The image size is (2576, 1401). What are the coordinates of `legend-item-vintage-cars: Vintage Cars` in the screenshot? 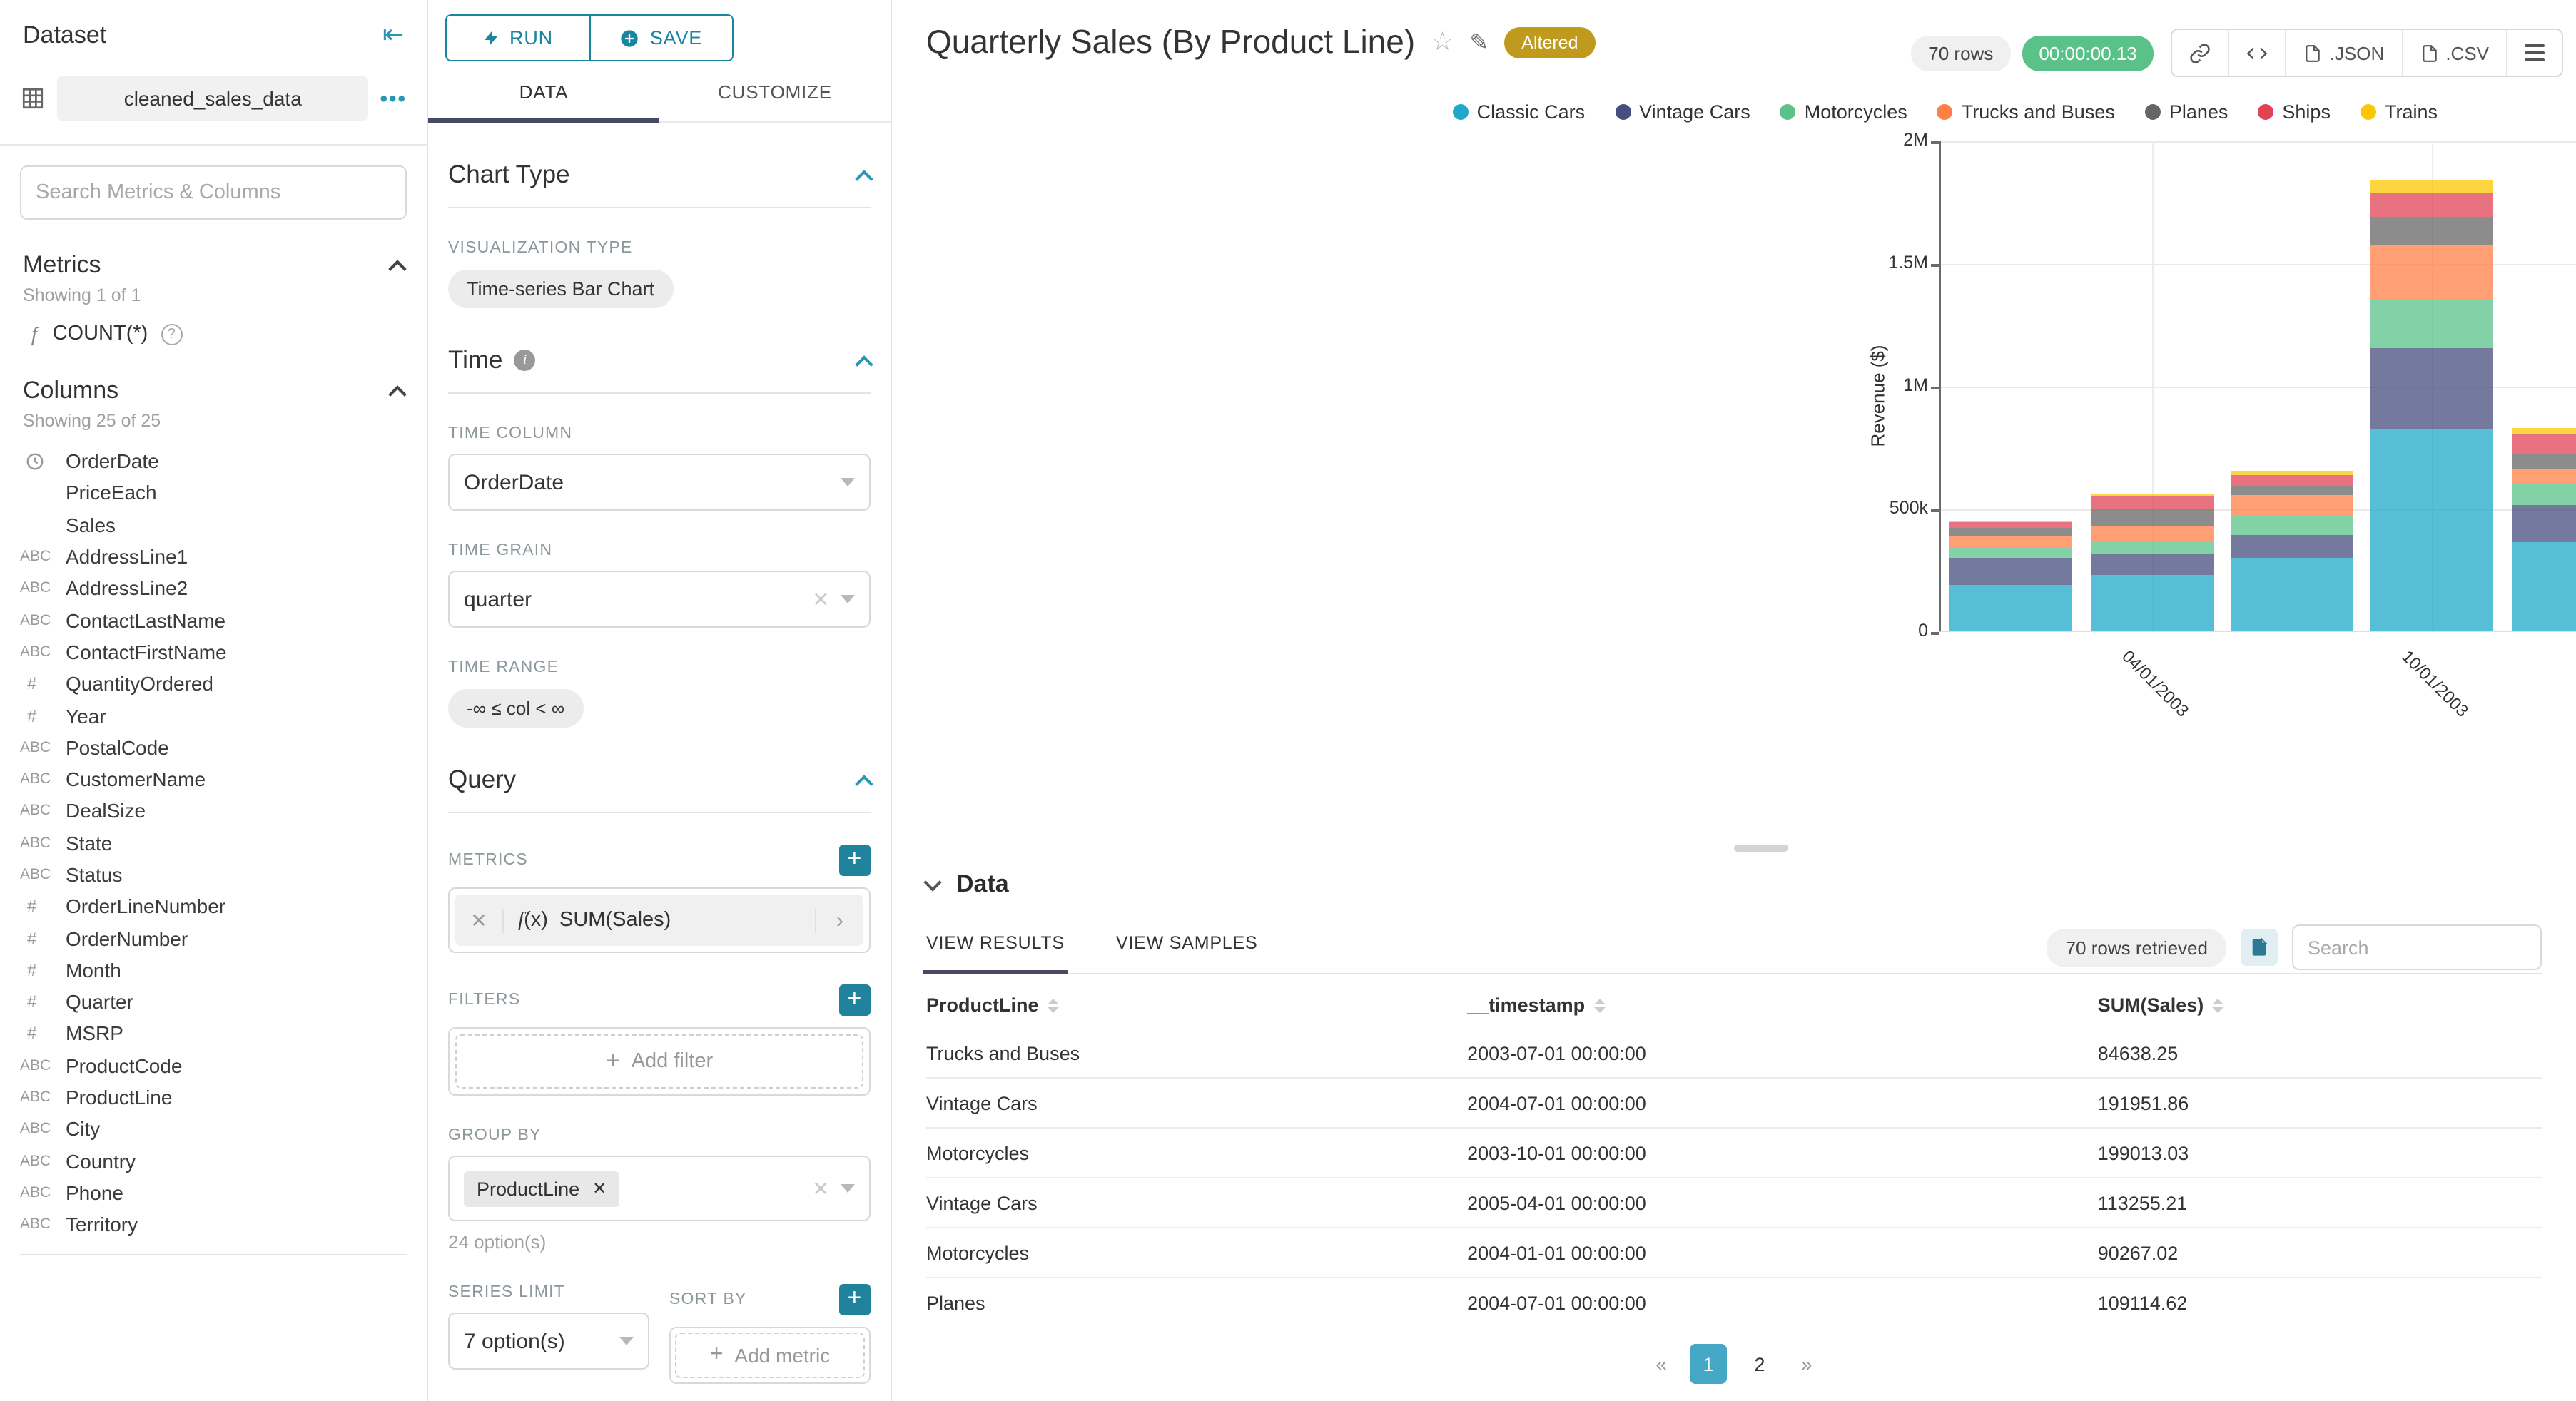 It's located at (1682, 112).